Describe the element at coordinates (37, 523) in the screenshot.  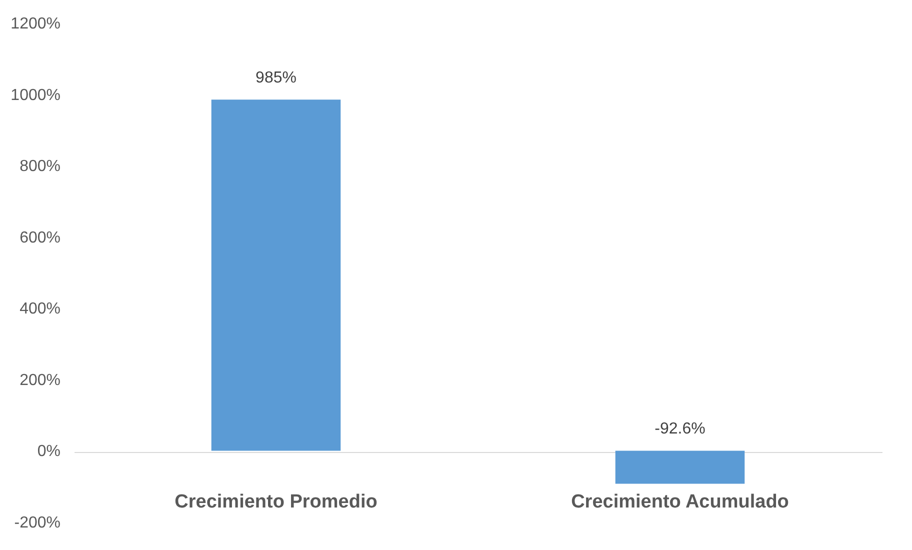
I see `y-tick-label: -200%` at that location.